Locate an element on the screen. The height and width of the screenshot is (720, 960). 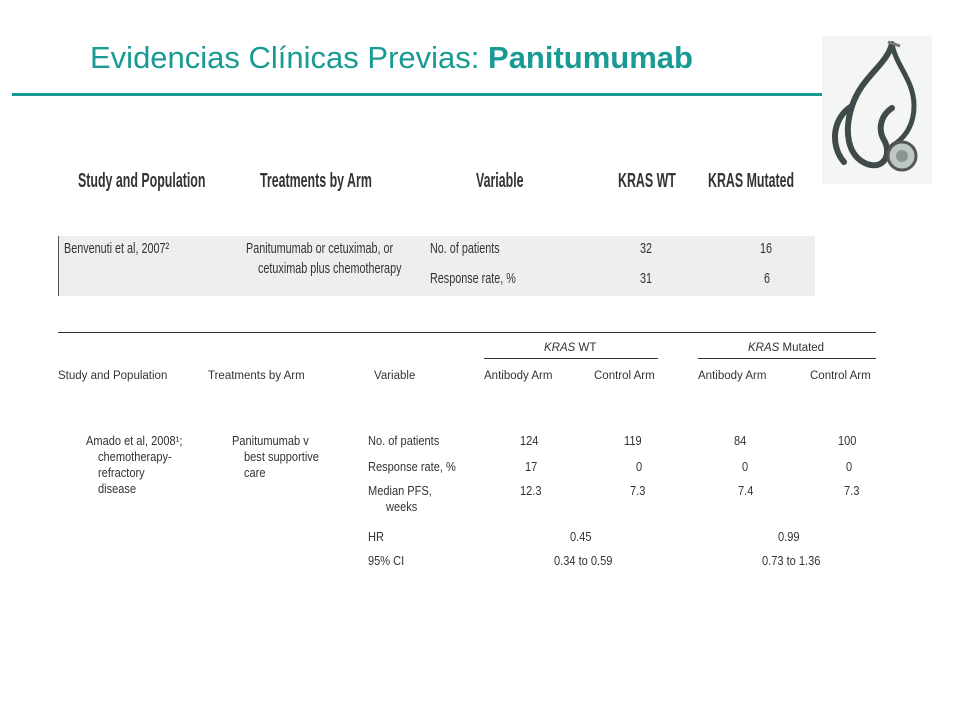
t2-group-mut-rule is located at coordinates (787, 358).